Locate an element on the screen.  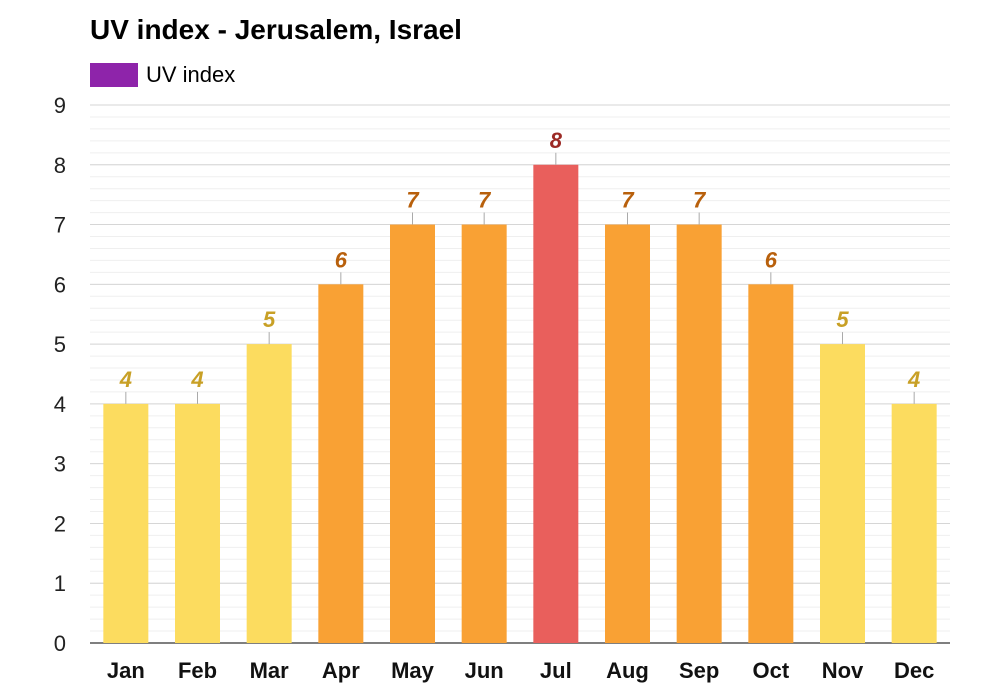
bar-may is located at coordinates (412, 434).